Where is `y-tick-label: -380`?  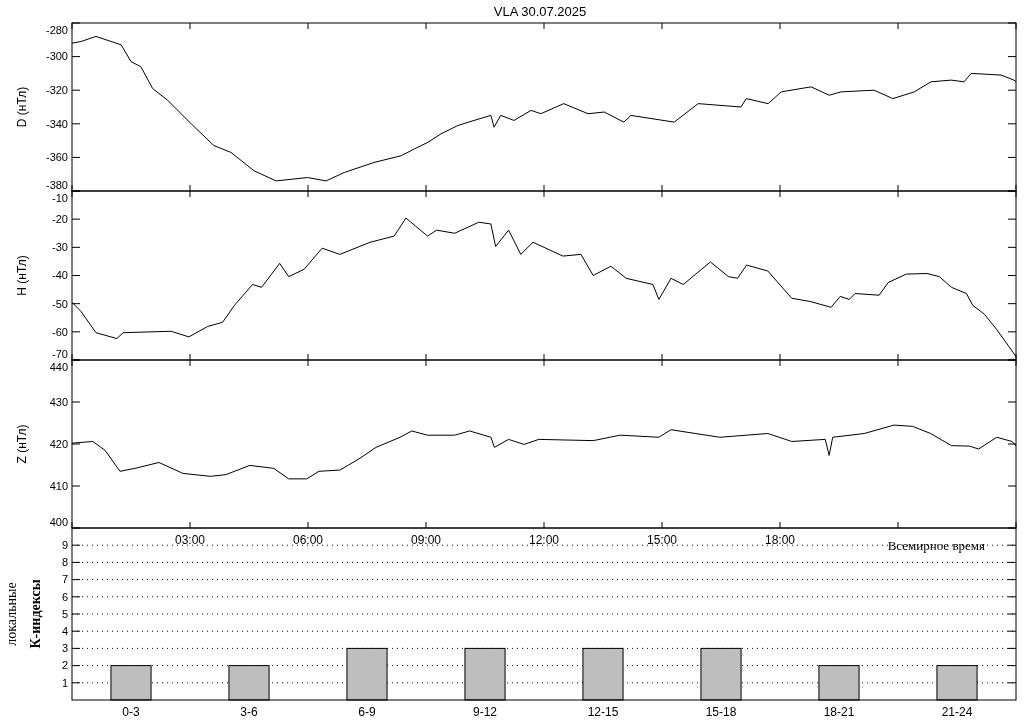
y-tick-label: -380 is located at coordinates (56, 184).